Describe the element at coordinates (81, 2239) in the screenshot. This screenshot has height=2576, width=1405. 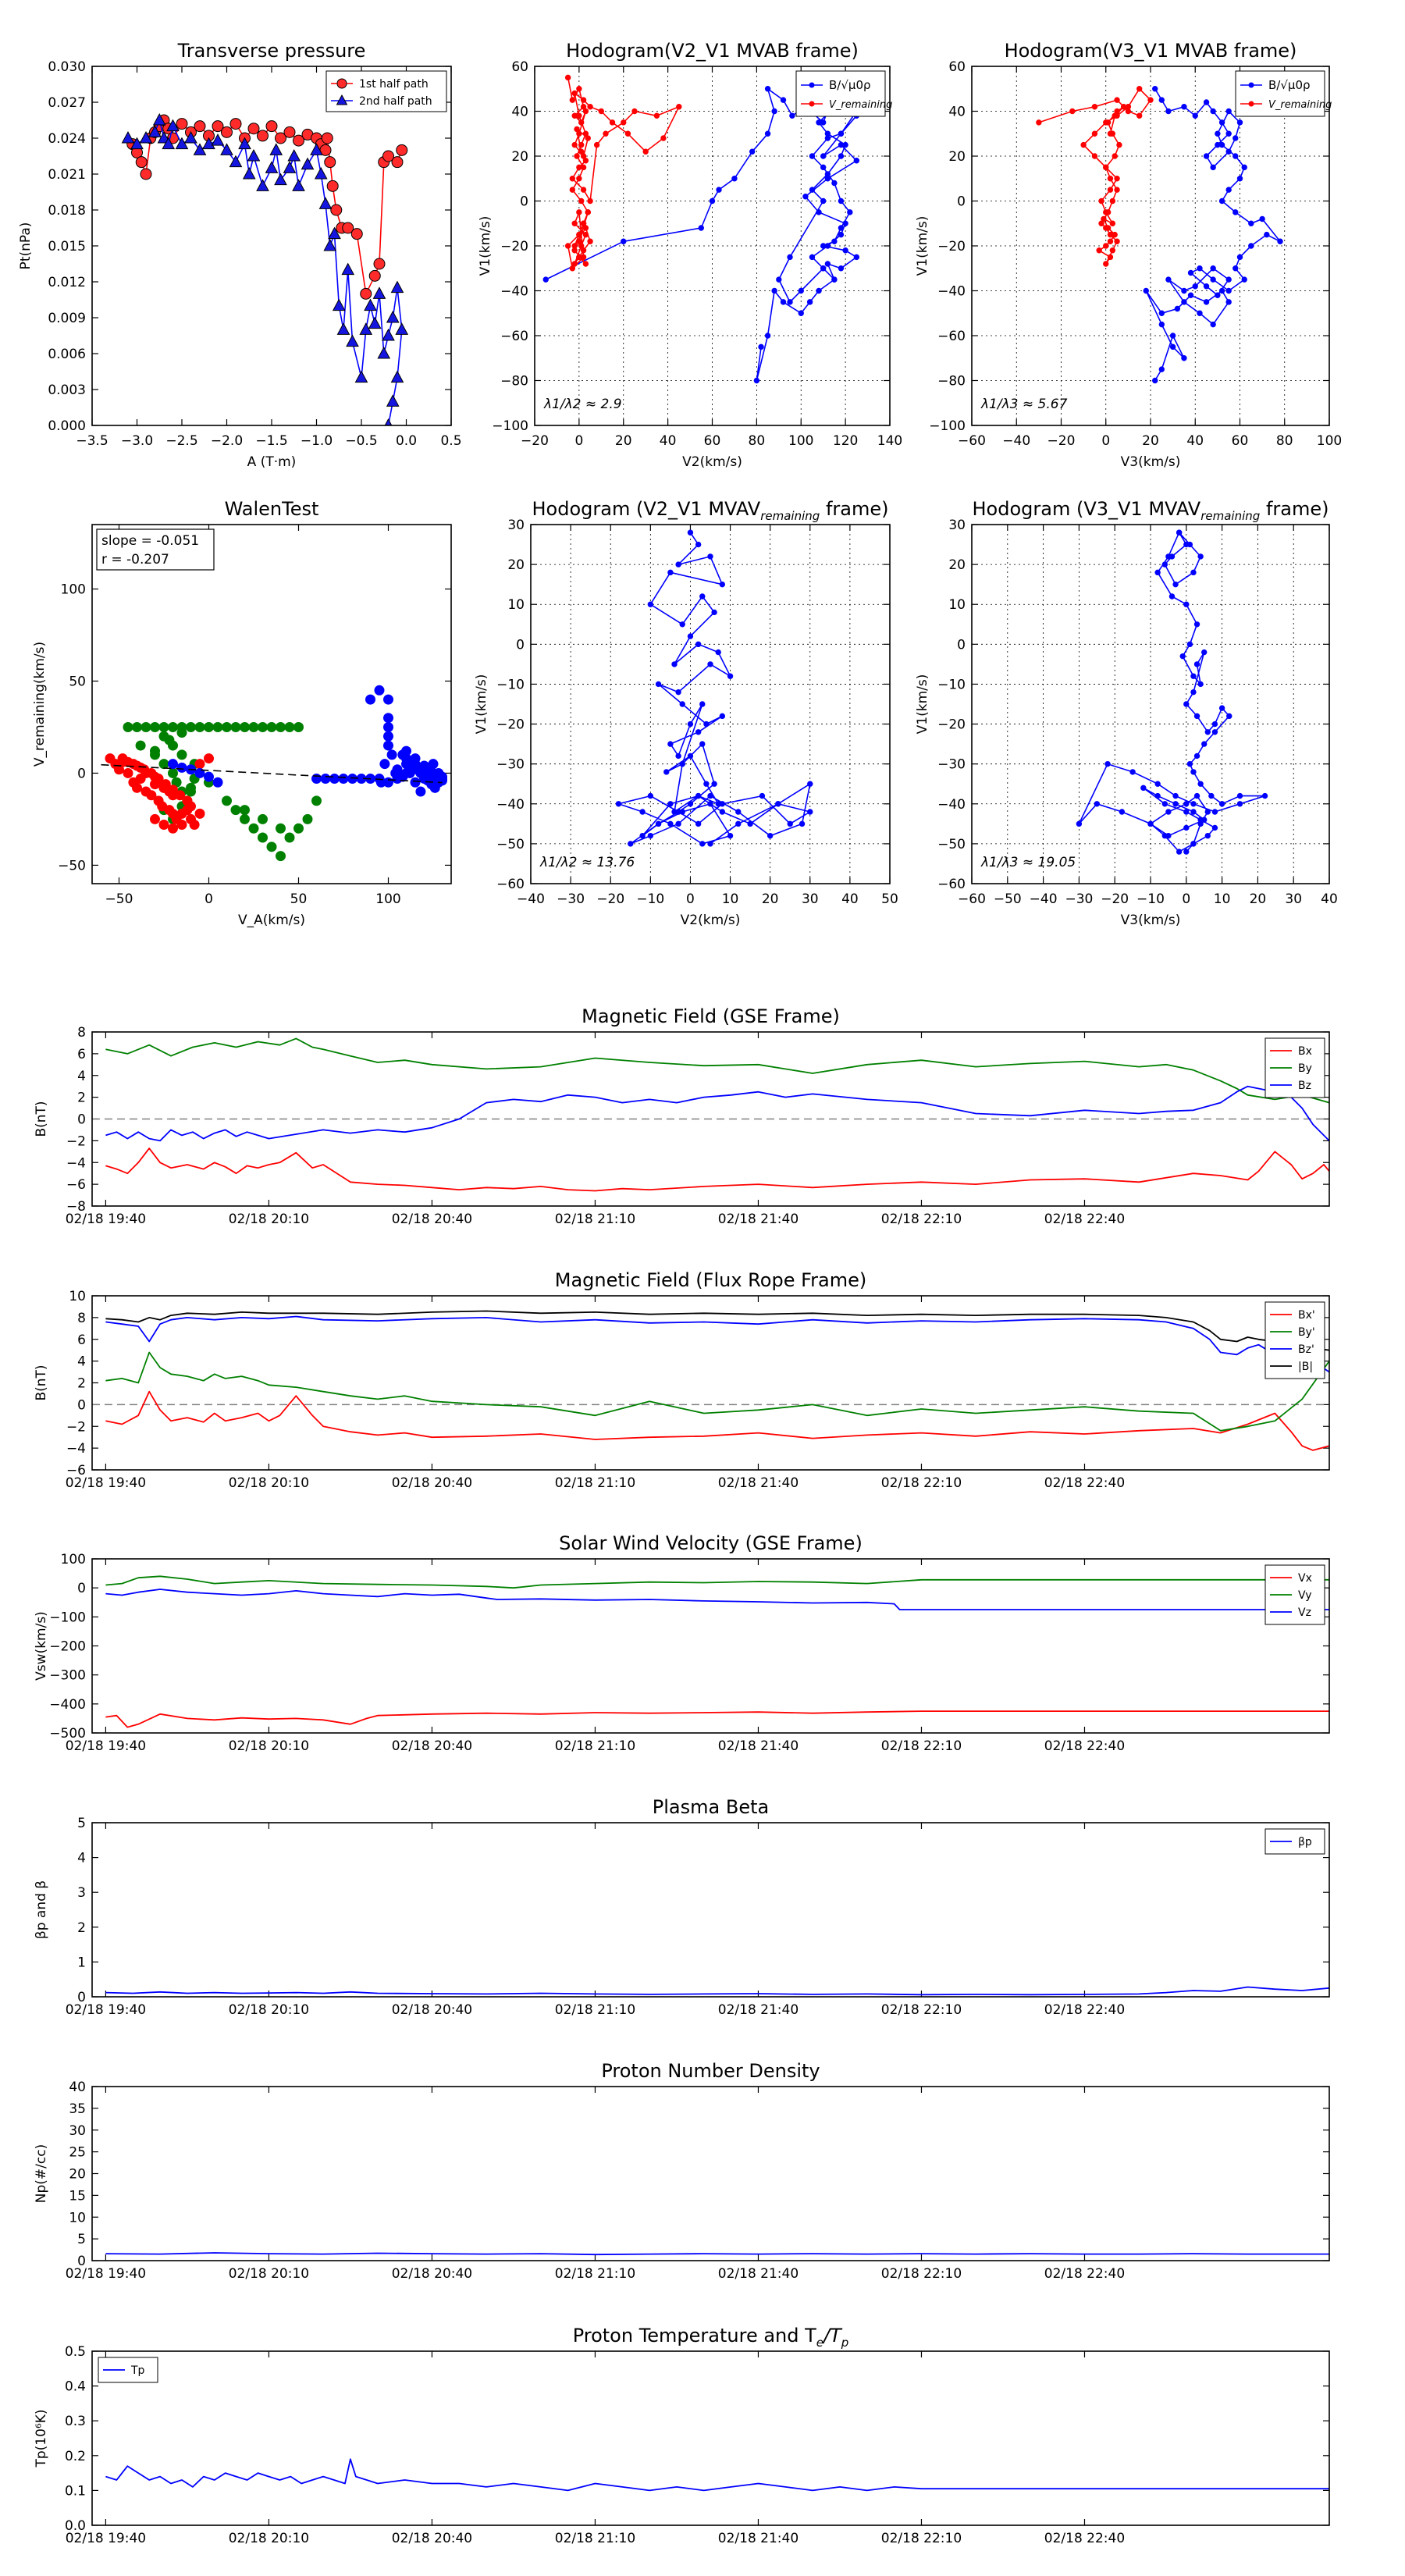
I see `y-tick-label: 5` at that location.